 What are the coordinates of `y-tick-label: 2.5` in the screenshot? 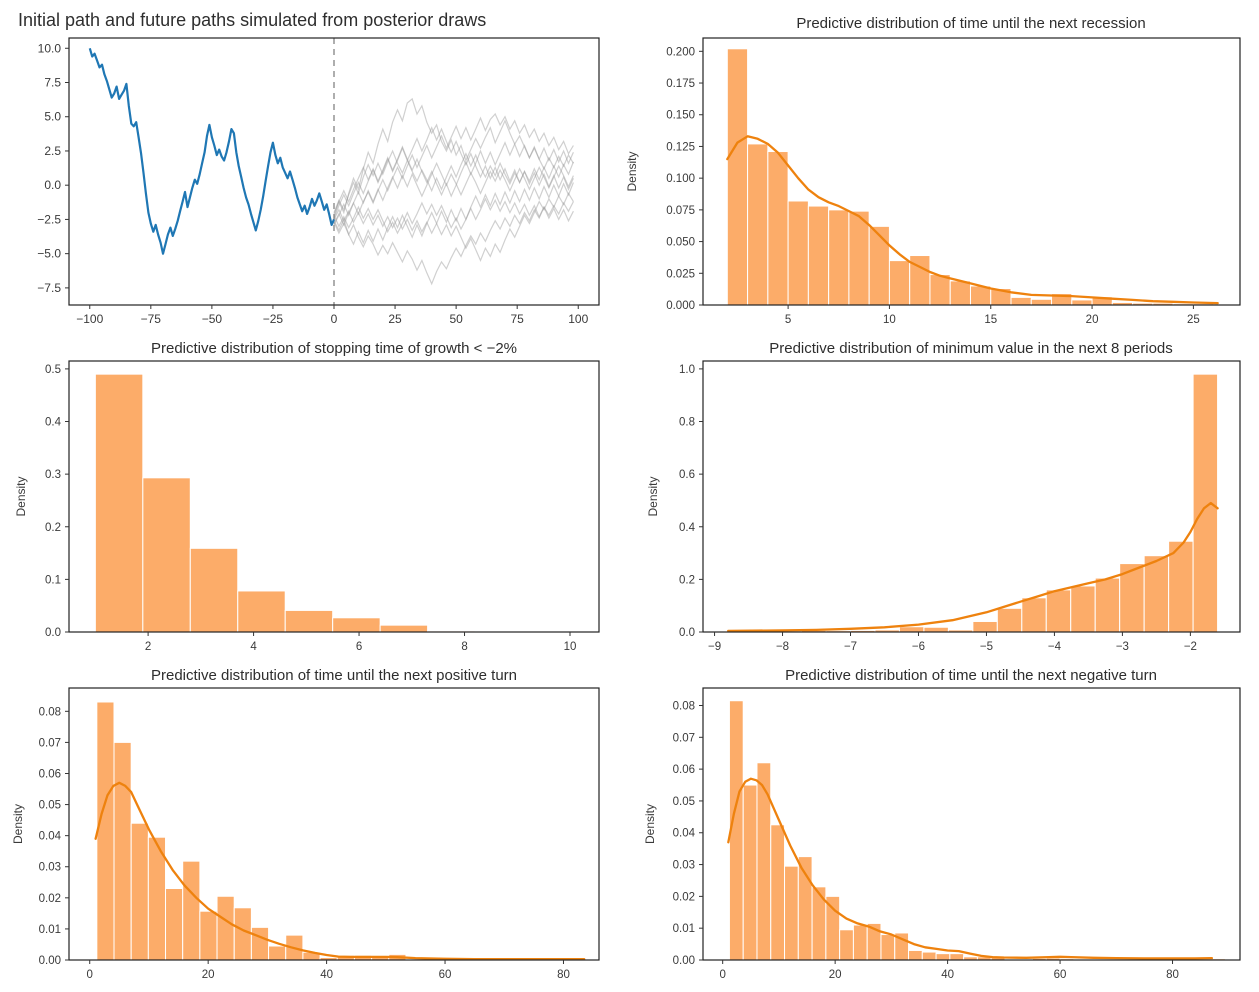 It's located at (52, 151).